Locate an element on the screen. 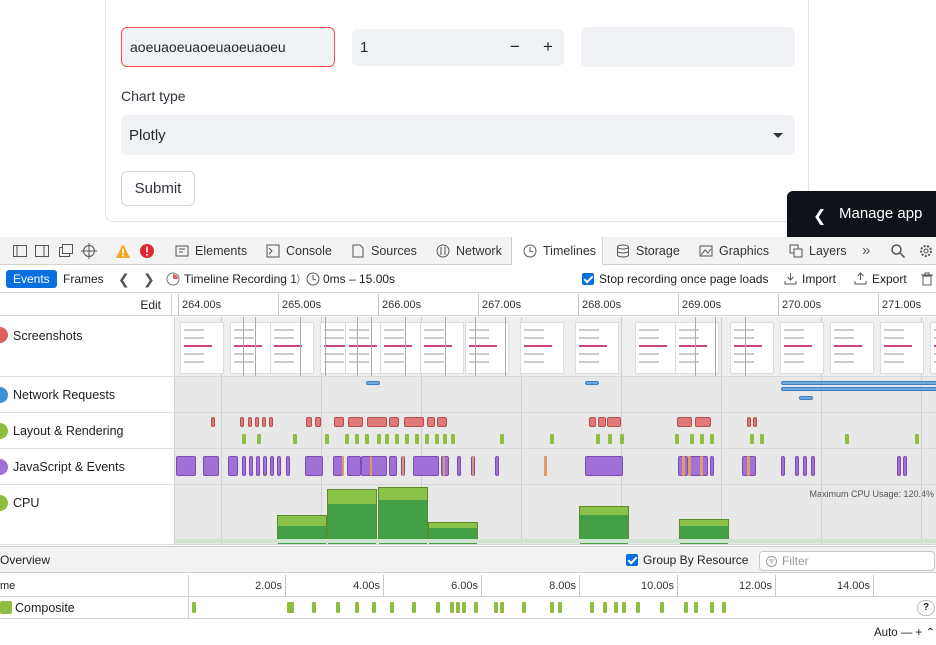 The image size is (936, 645). empty-input is located at coordinates (688, 47).